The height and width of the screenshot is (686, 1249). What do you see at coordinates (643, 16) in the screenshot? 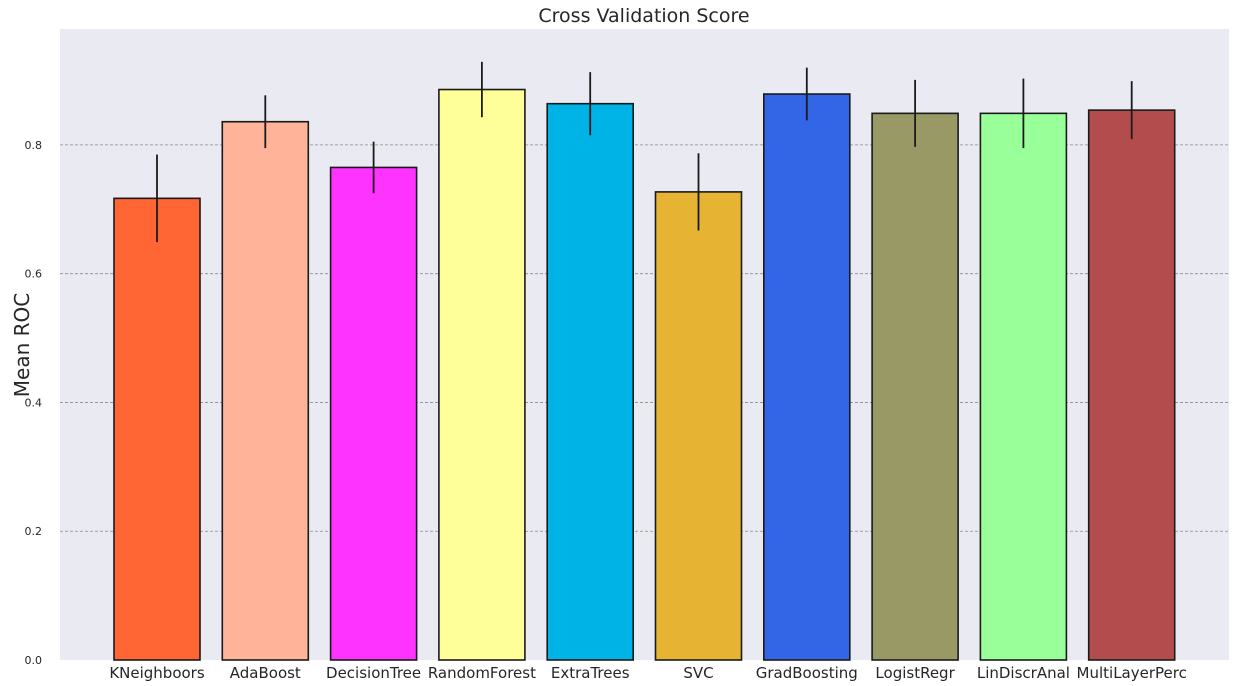
I see `chart-title: Cross Validation Score` at bounding box center [643, 16].